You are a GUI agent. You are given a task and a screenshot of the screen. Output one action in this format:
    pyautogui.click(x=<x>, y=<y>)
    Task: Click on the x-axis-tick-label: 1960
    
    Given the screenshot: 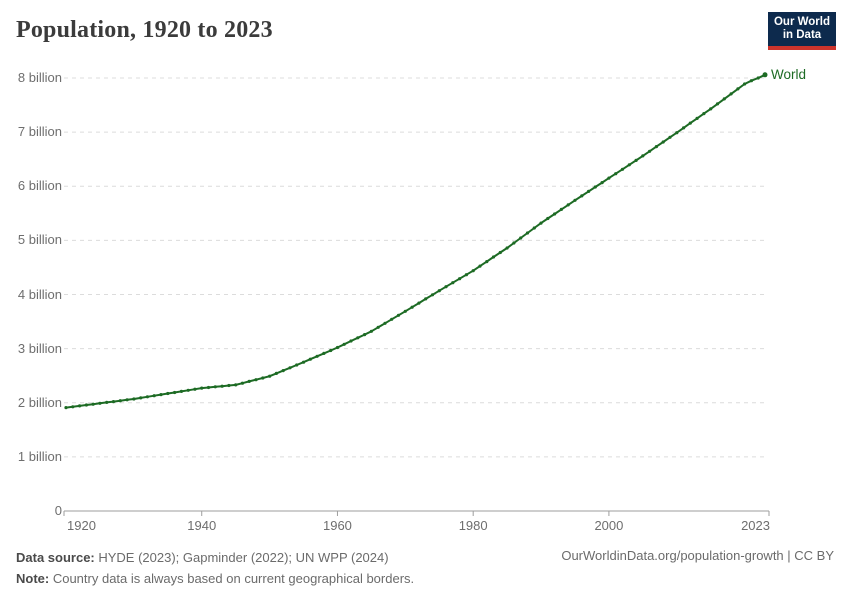 What is the action you would take?
    pyautogui.click(x=337, y=525)
    